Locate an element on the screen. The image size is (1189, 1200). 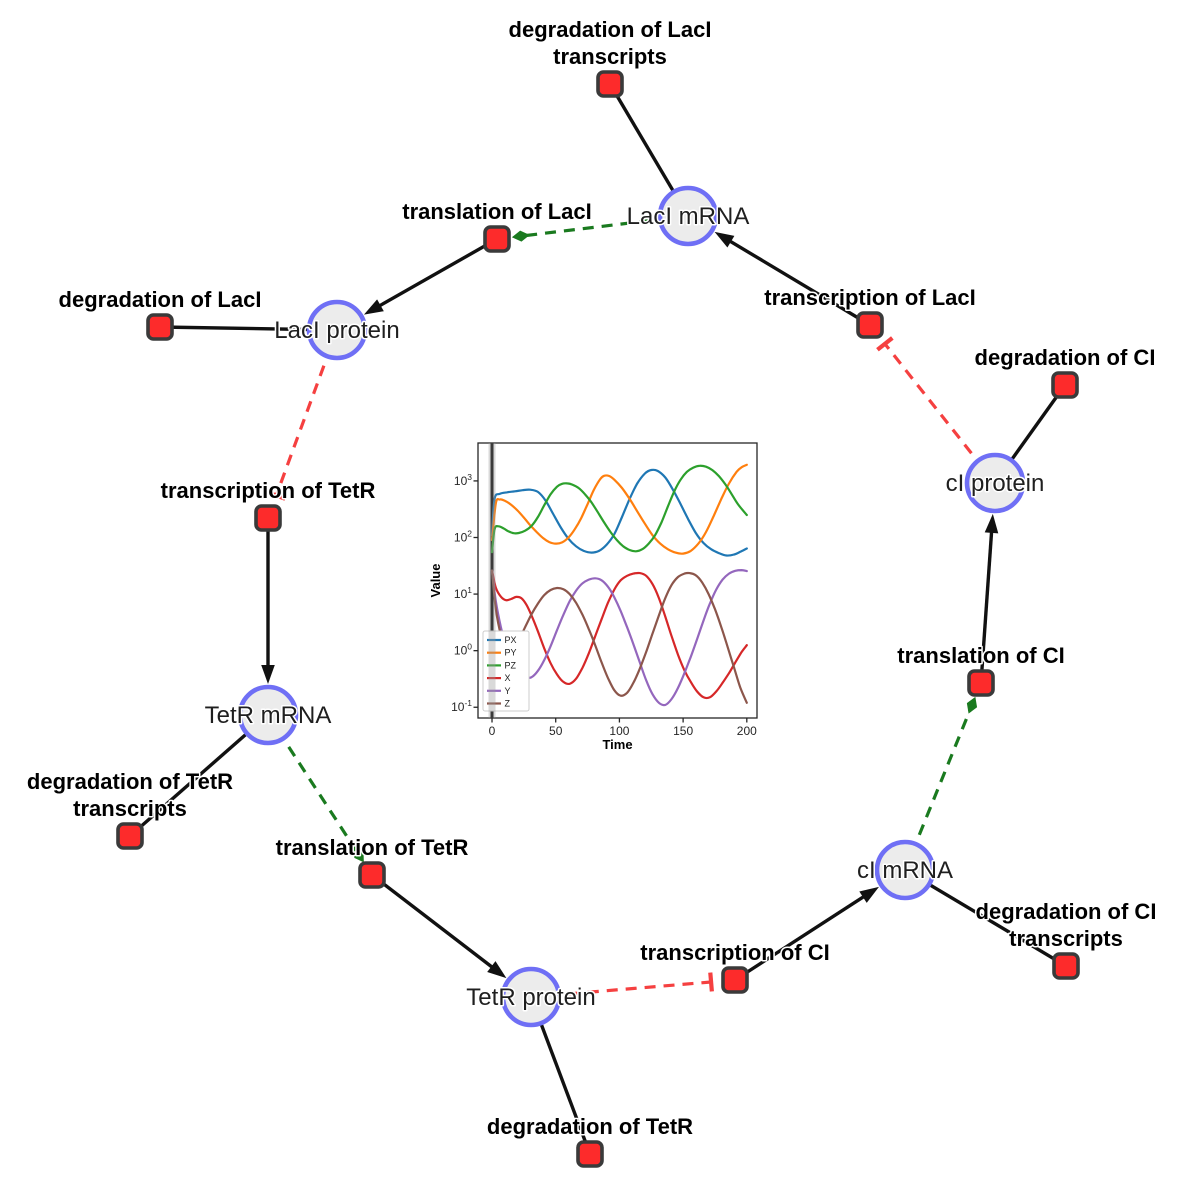
edge-transcription-laci-to-laci-mrna is located at coordinates (792, 279).